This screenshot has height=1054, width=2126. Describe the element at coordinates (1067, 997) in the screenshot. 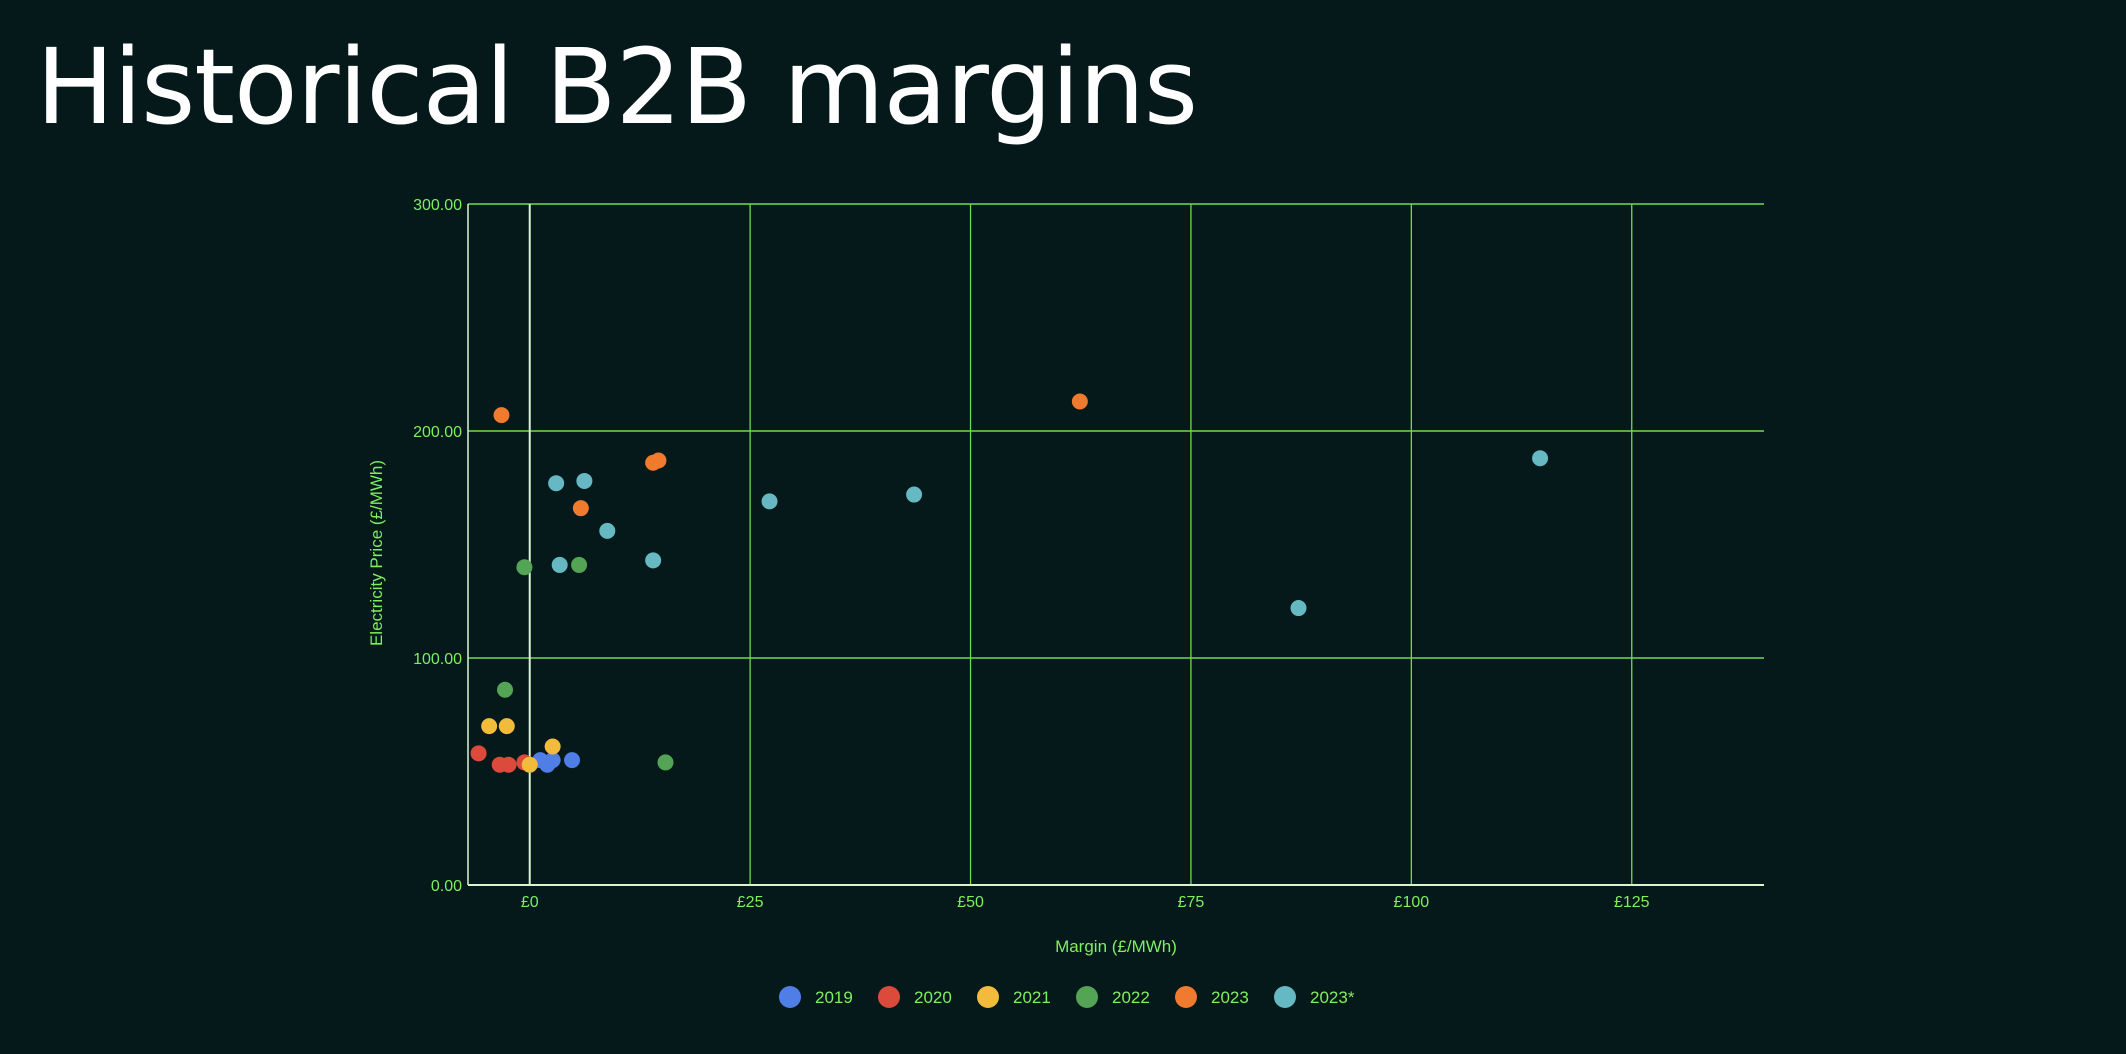

I see `legend: 2019 2020 2021 2022 2023 2023*` at that location.